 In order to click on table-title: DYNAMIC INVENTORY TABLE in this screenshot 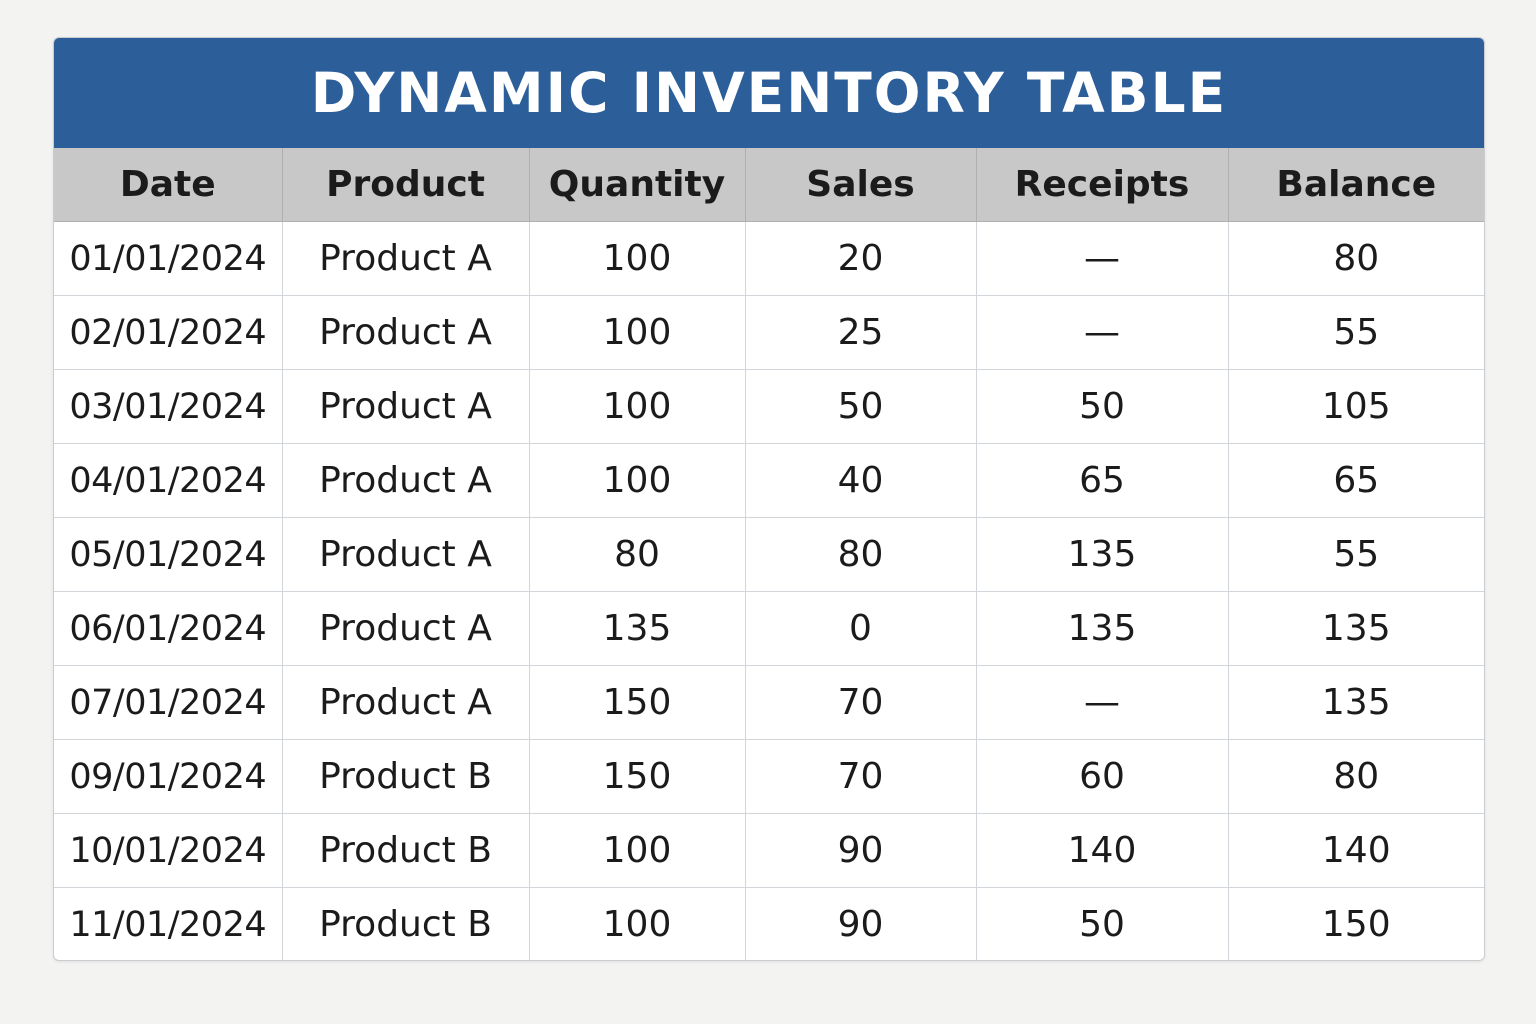, I will do `click(769, 92)`.